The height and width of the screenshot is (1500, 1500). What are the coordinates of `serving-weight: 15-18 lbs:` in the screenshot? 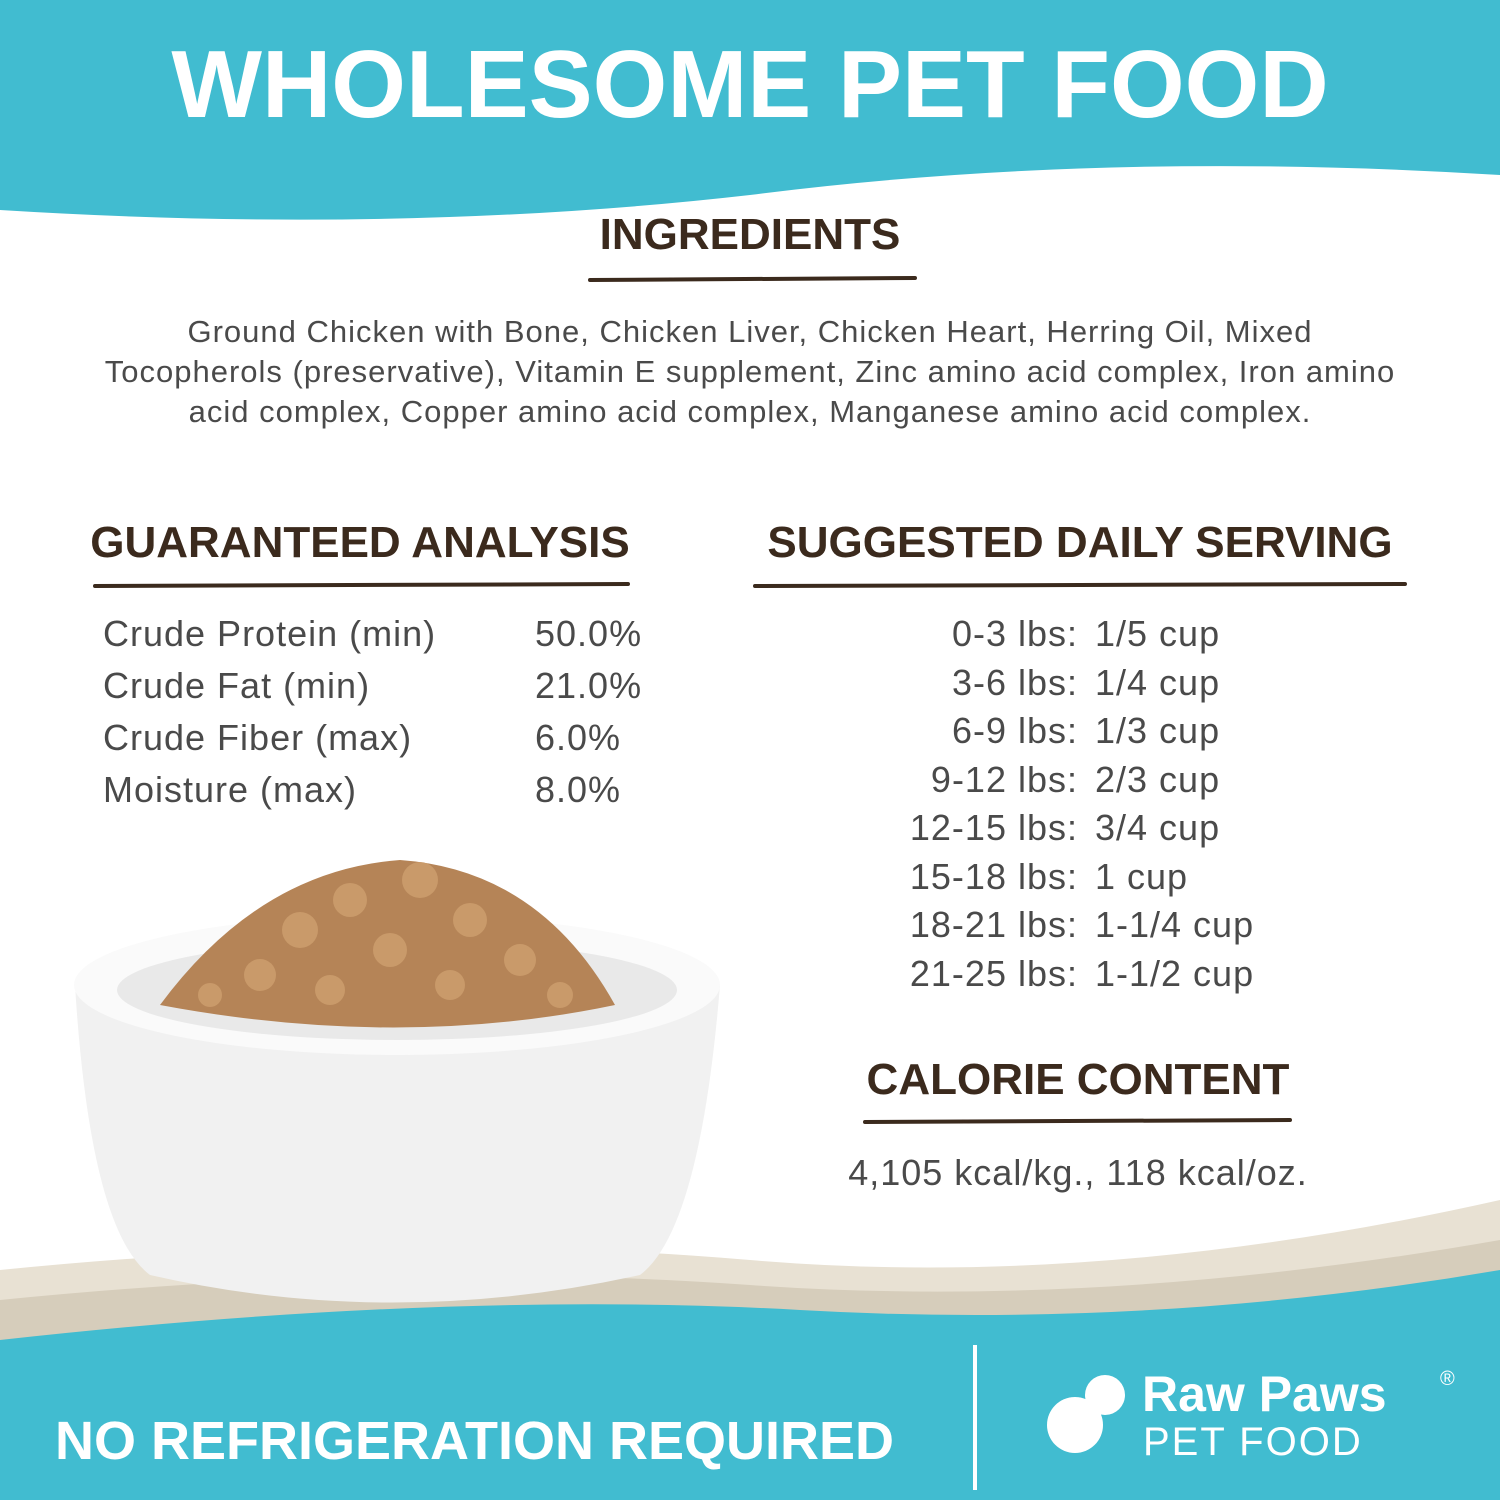 It's located at (993, 876).